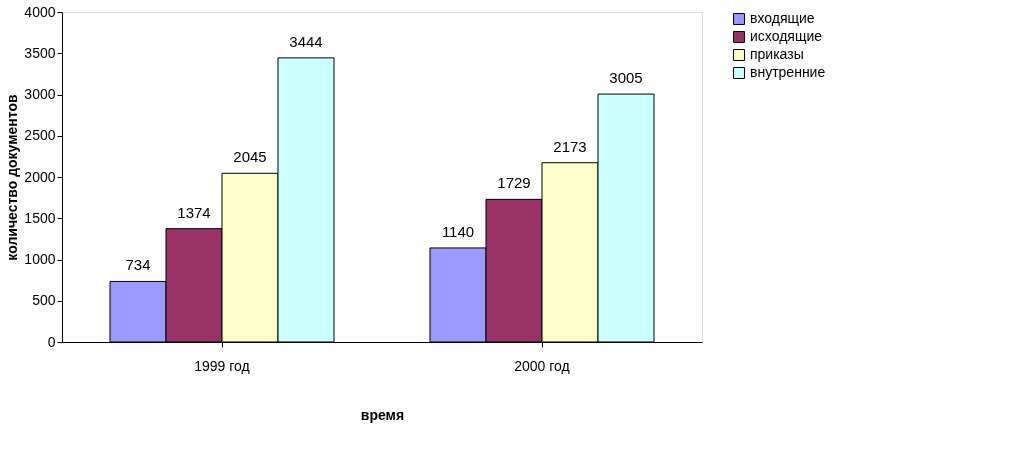 The width and height of the screenshot is (1021, 468). I want to click on data-label: 1729, so click(514, 183).